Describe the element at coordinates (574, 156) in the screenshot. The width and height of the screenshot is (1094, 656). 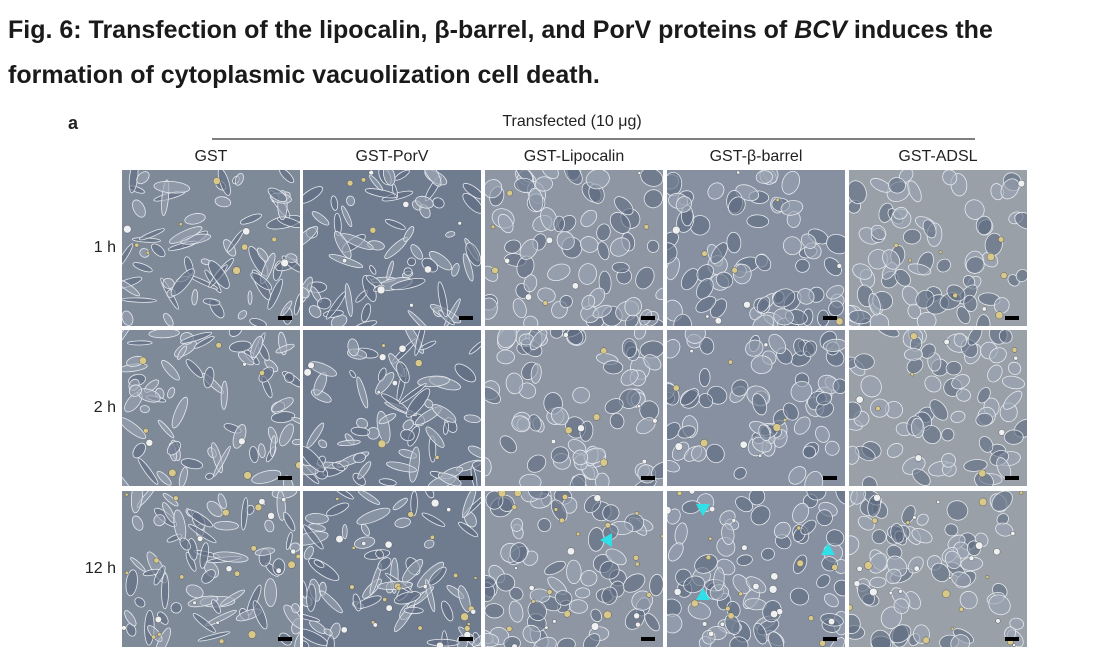
I see `column-label: GST-Lipocalin` at that location.